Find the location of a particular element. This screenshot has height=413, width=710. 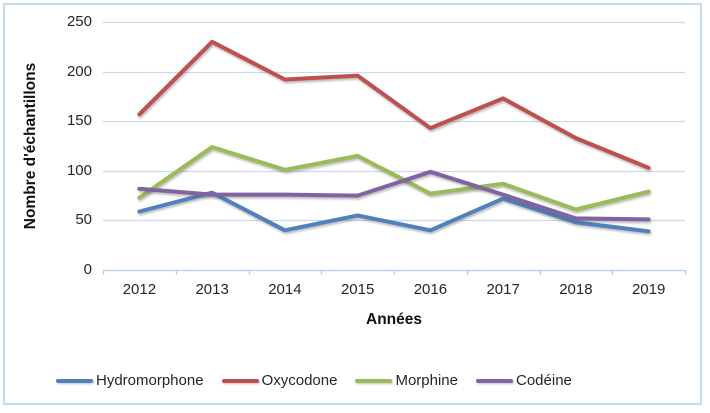

x-tick-label-2015: 2015 is located at coordinates (357, 289).